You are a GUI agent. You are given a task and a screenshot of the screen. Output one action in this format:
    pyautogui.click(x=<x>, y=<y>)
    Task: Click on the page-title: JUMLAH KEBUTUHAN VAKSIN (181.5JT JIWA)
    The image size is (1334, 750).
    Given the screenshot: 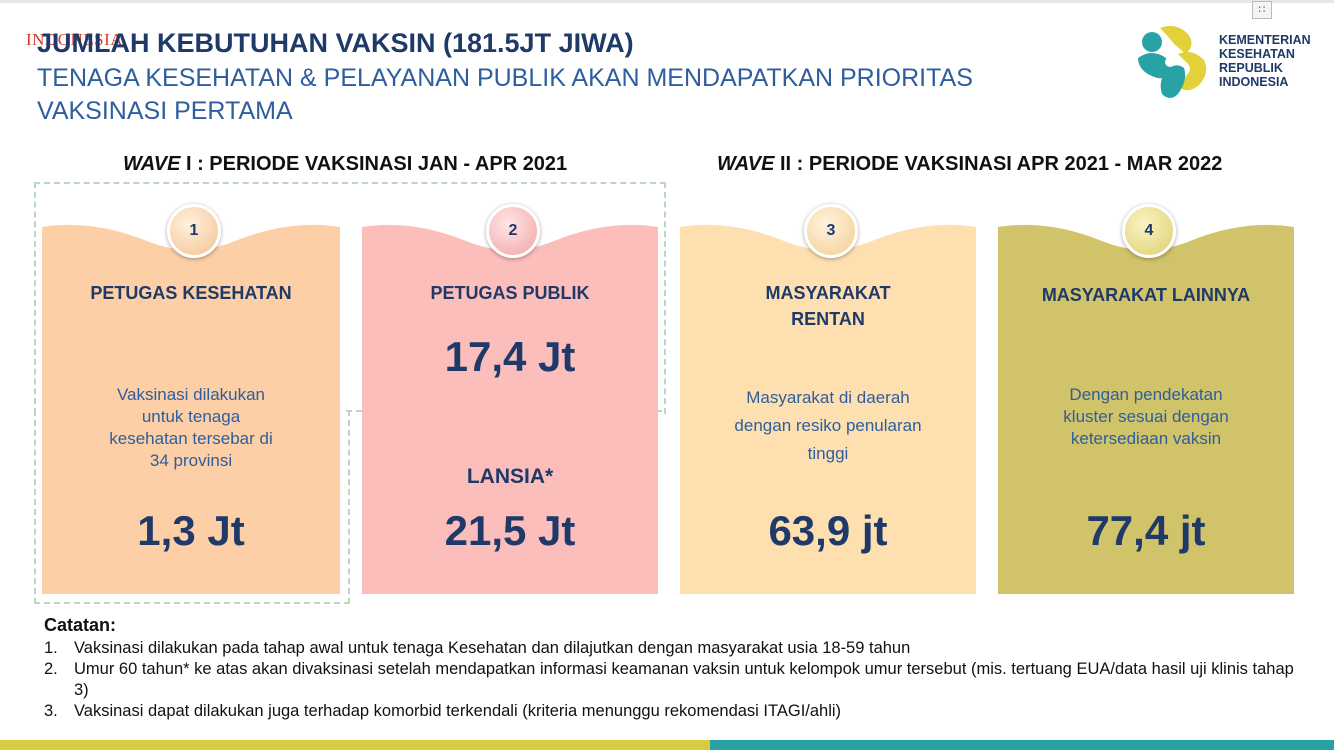 What is the action you would take?
    pyautogui.click(x=335, y=43)
    